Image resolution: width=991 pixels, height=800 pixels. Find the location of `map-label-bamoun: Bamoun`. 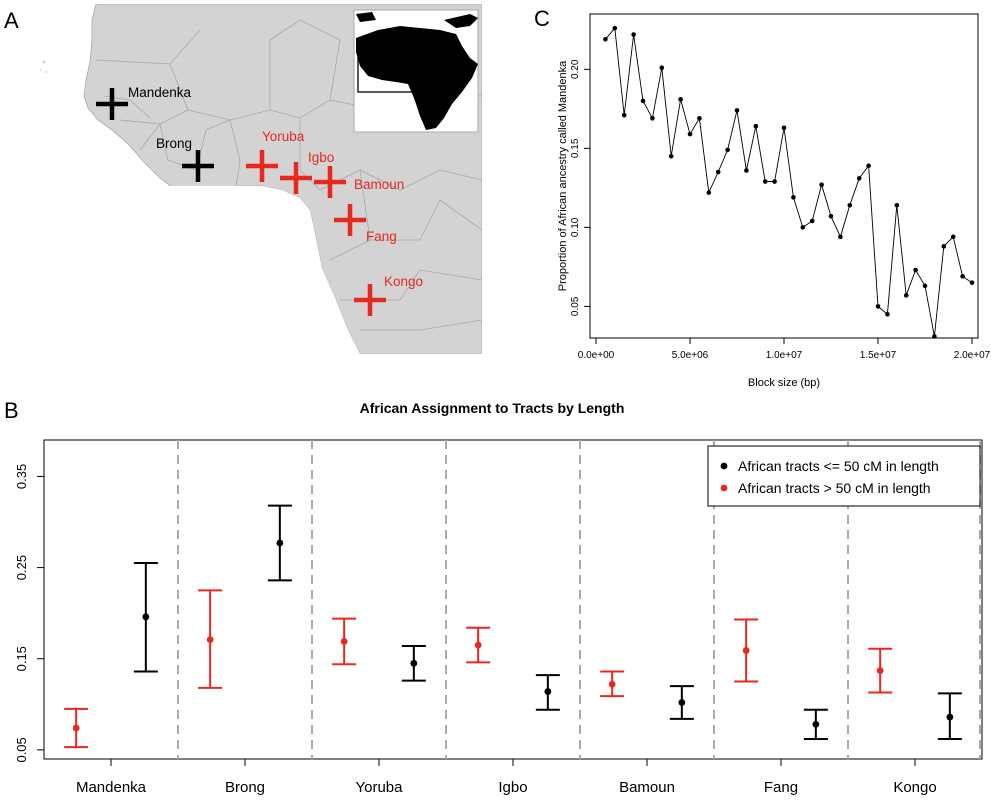

map-label-bamoun: Bamoun is located at coordinates (379, 184).